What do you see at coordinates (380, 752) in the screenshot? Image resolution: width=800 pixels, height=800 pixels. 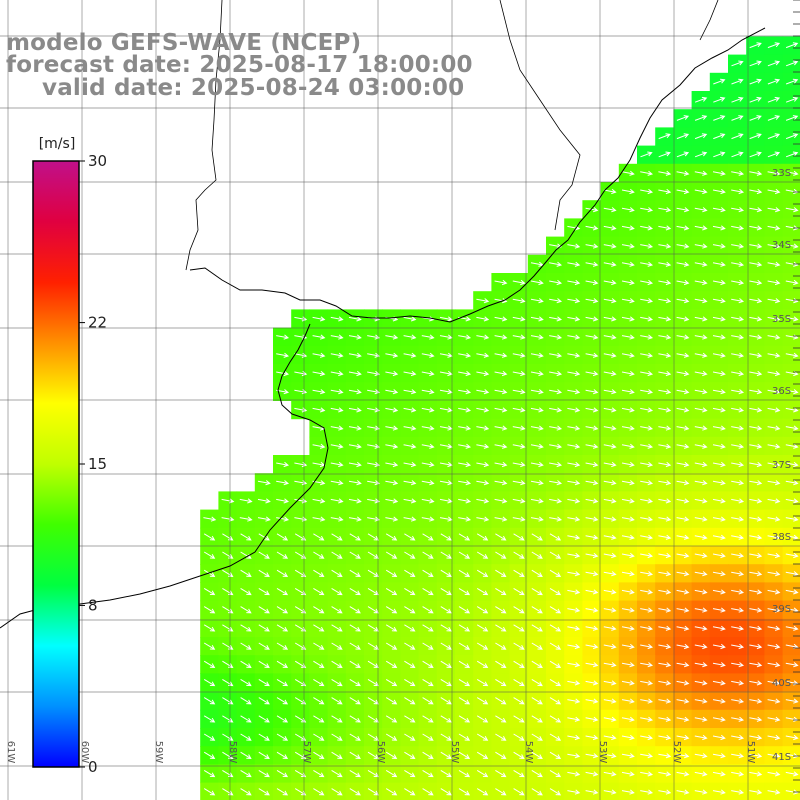 I see `longitude-labels: 61W 60W 59W 58W 57W 56W 55W 54W 53W 52W 51W` at bounding box center [380, 752].